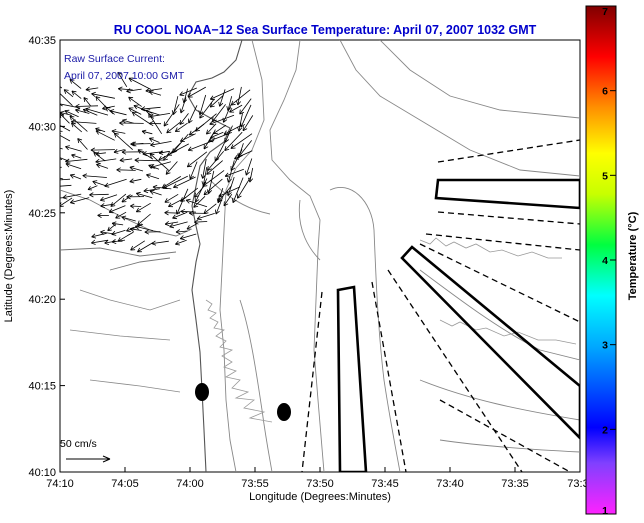  What do you see at coordinates (385, 484) in the screenshot?
I see `x-tick-label: 73:45` at bounding box center [385, 484].